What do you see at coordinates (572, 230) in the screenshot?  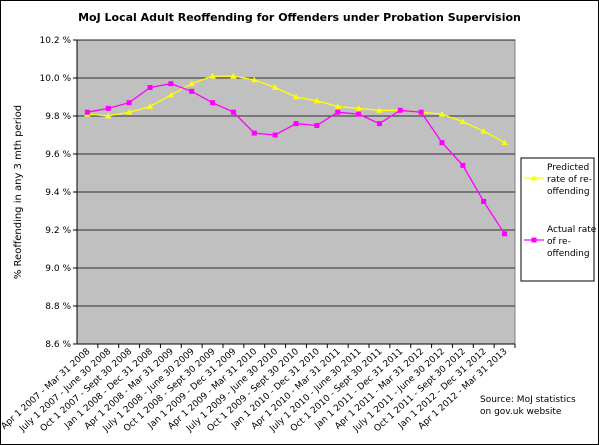 I see `legend-label: Actual rate` at bounding box center [572, 230].